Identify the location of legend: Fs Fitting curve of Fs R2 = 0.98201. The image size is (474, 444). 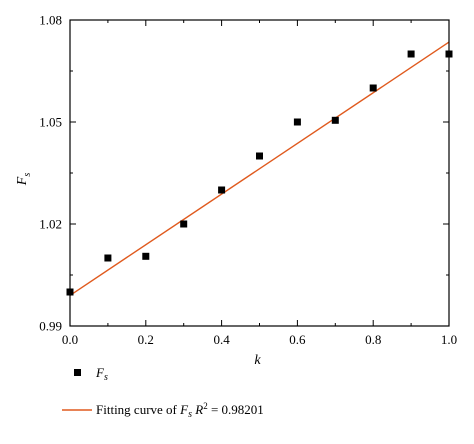
(163, 392).